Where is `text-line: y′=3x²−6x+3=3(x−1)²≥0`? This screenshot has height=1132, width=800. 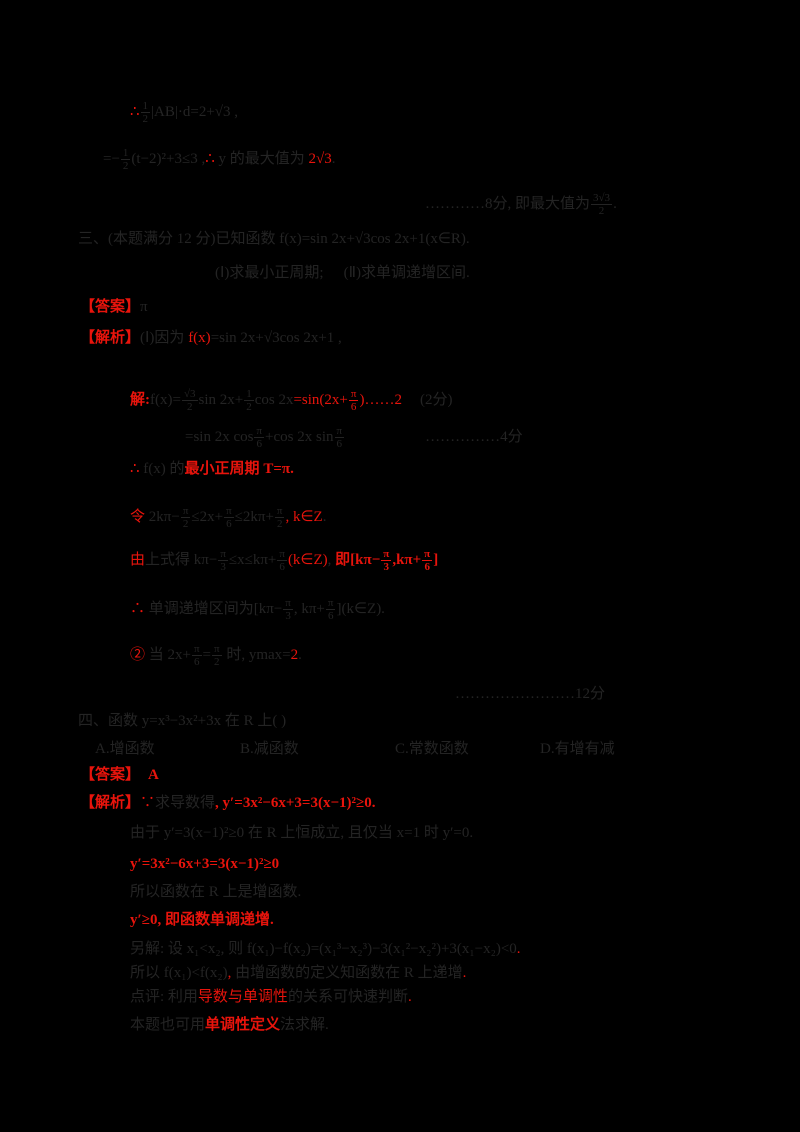
text-line: y′=3x²−6x+3=3(x−1)²≥0 is located at coordinates (204, 864).